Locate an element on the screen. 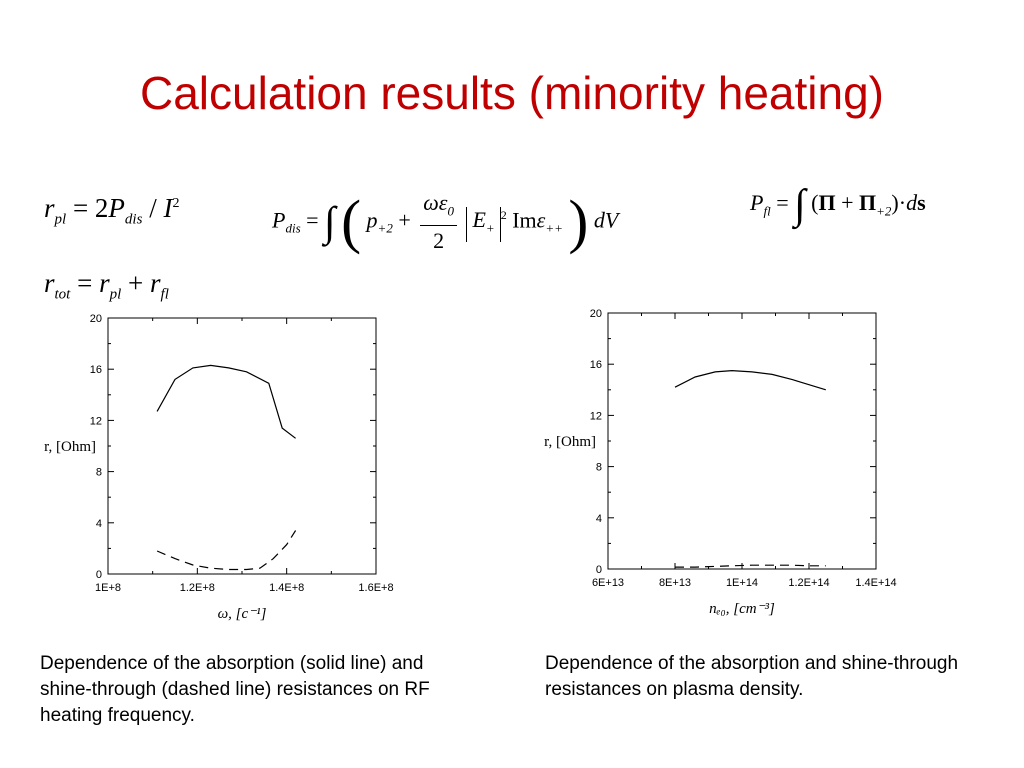 The width and height of the screenshot is (1024, 768). eq-operator: Im is located at coordinates (524, 220).